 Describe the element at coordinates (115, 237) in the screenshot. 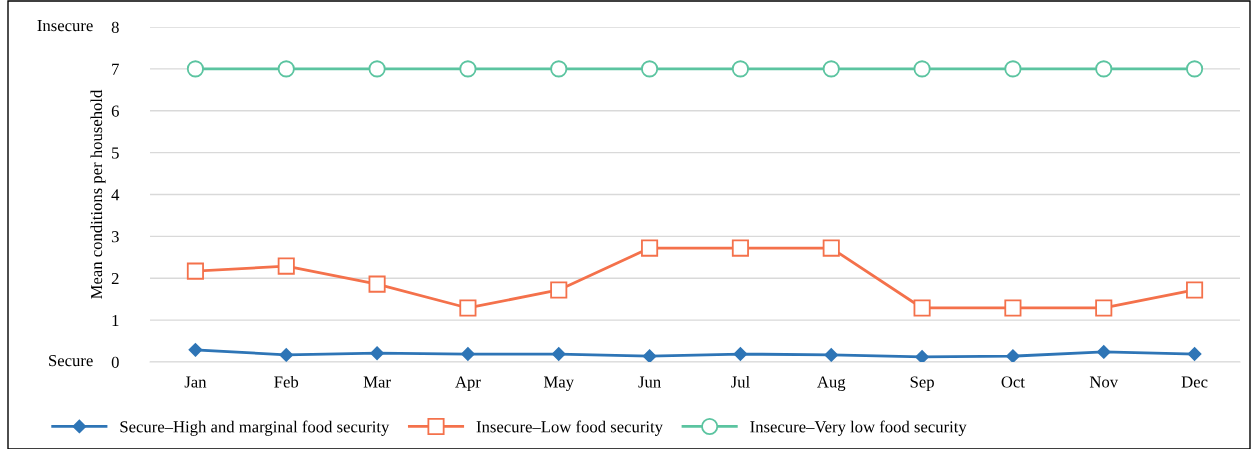

I see `y-tick-label: 3` at that location.